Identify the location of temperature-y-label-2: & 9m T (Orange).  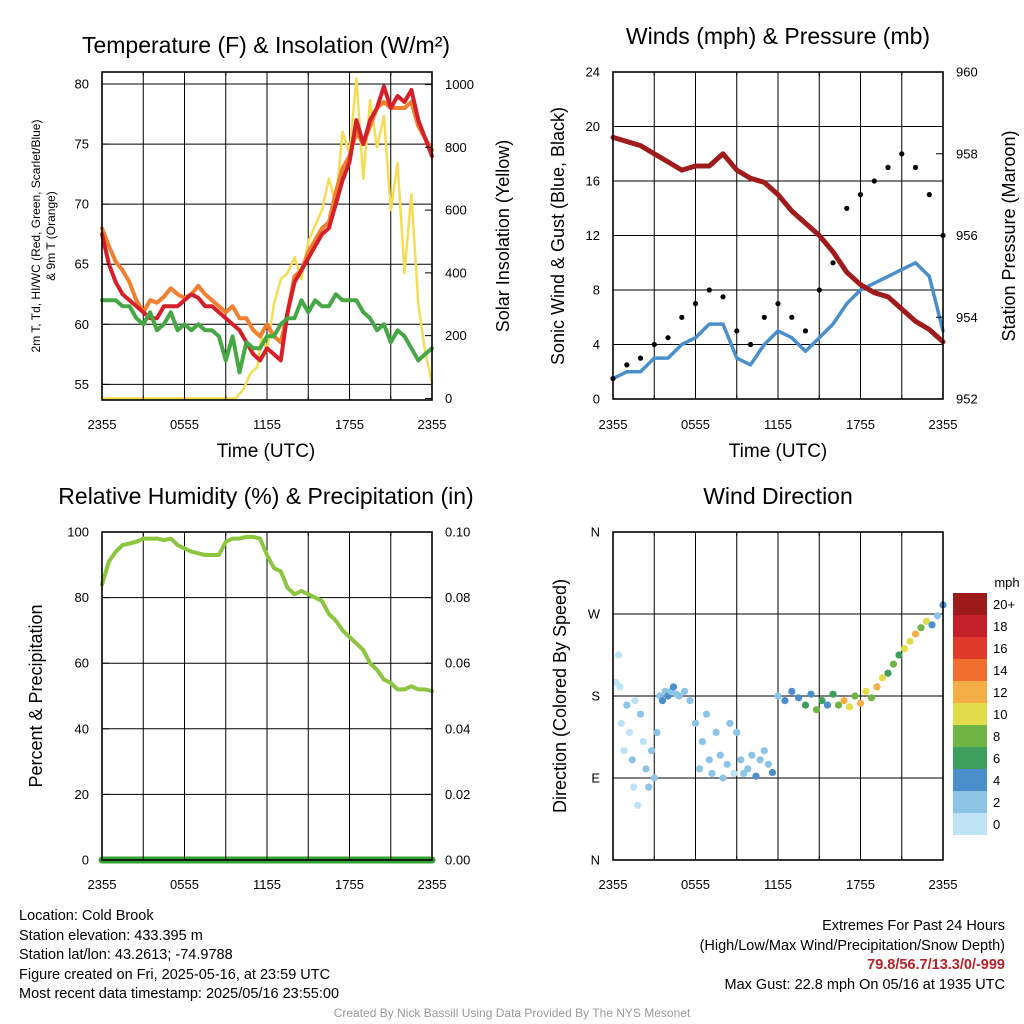
(51, 236).